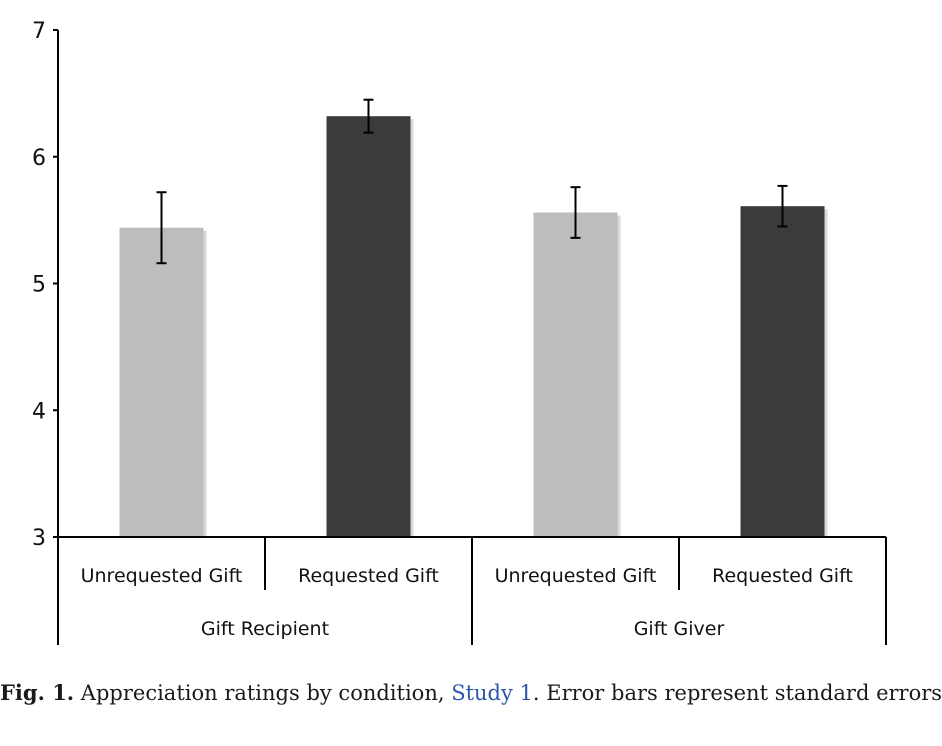 The width and height of the screenshot is (942, 746). I want to click on caption-text-start: Appreciation ratings by condition,, so click(263, 693).